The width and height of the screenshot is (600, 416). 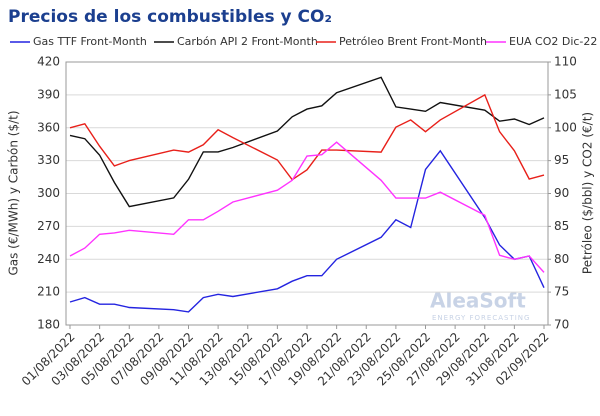 I want to click on legend-label: EUA CO2 Dic-22, so click(x=553, y=41).